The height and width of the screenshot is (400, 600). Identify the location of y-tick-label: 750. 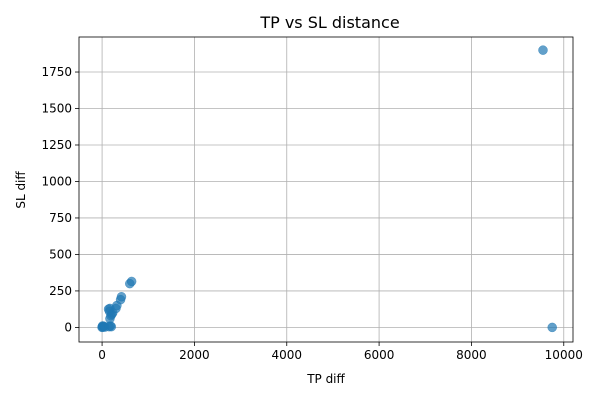
(60, 218).